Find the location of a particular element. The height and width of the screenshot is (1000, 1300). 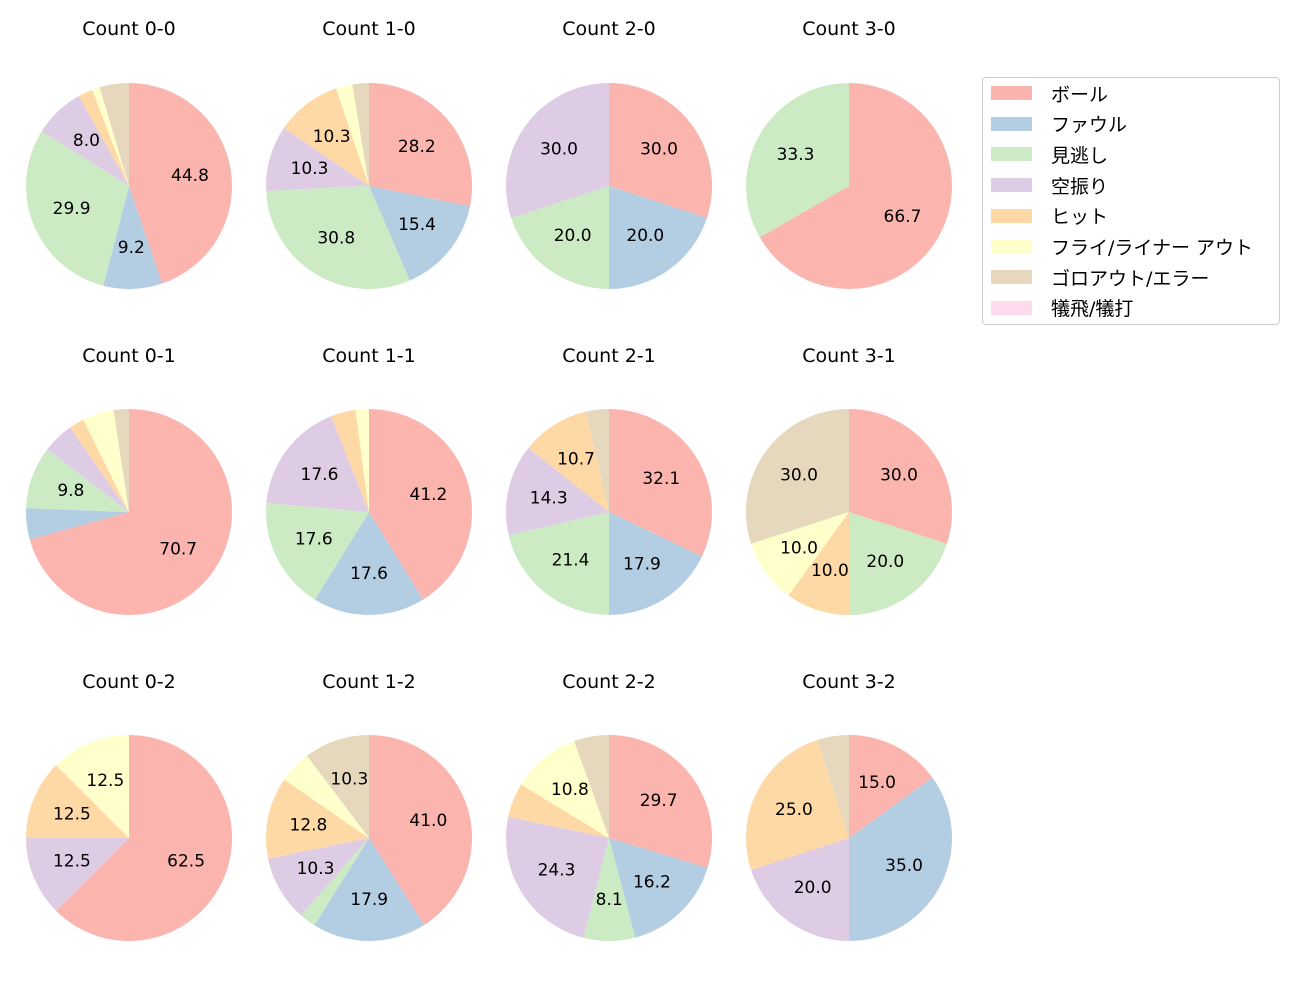

legend-label: ファウル is located at coordinates (1089, 125).